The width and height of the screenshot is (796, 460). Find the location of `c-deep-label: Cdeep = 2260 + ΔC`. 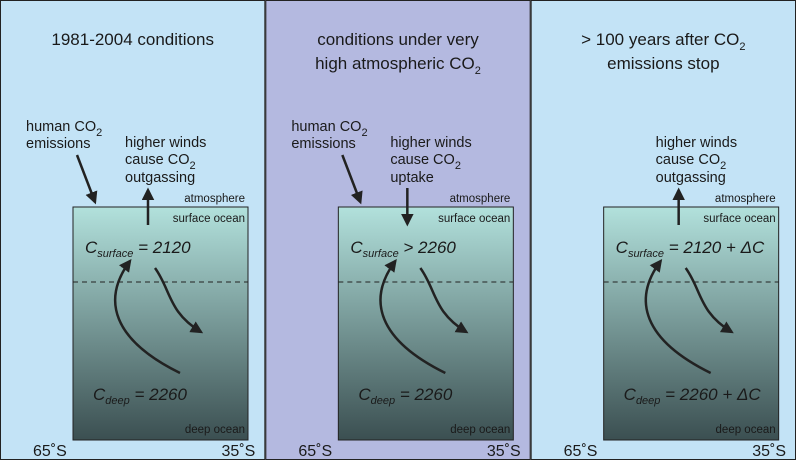

c-deep-label: Cdeep = 2260 + ΔC is located at coordinates (693, 396).